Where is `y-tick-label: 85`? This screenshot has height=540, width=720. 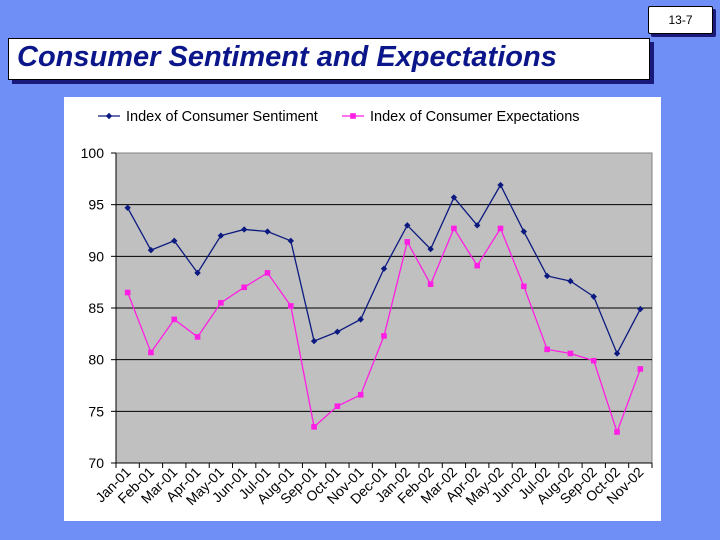
y-tick-label: 85 is located at coordinates (96, 308).